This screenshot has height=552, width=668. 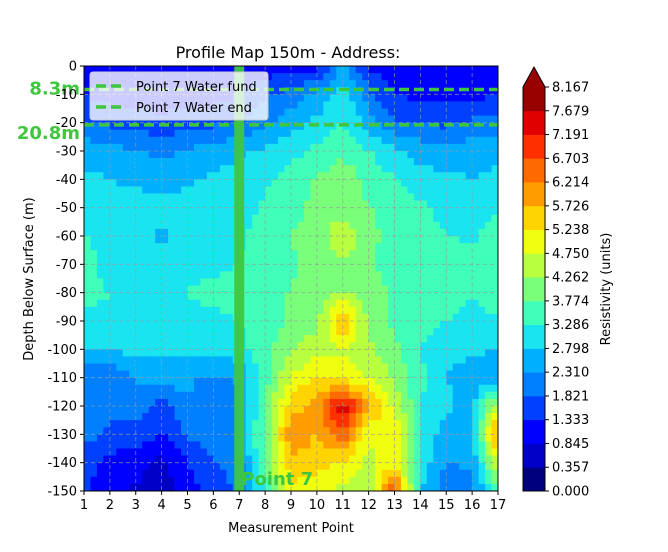 What do you see at coordinates (534, 408) in the screenshot?
I see `colorbar-segment` at bounding box center [534, 408].